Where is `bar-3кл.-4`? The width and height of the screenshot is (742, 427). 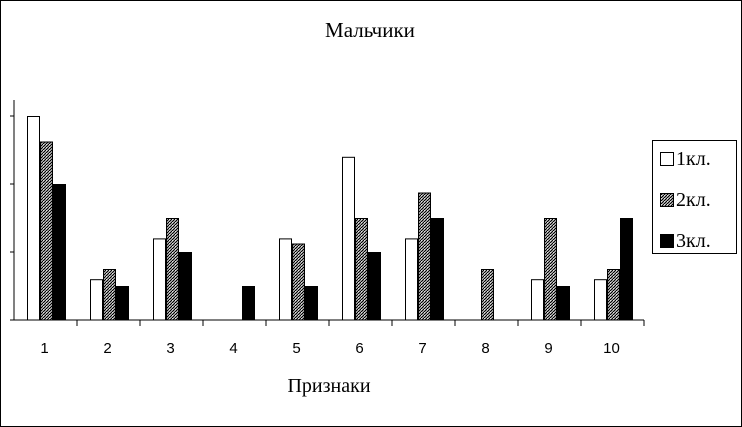
bar-3кл.-4 is located at coordinates (248, 303).